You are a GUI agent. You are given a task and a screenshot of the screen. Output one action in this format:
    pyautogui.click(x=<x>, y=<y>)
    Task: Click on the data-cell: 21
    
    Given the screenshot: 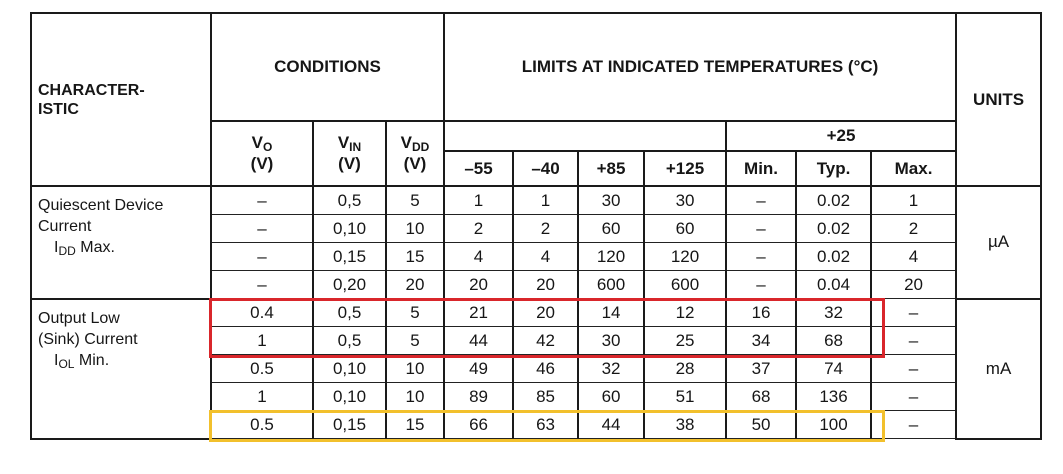 What is the action you would take?
    pyautogui.click(x=479, y=312)
    